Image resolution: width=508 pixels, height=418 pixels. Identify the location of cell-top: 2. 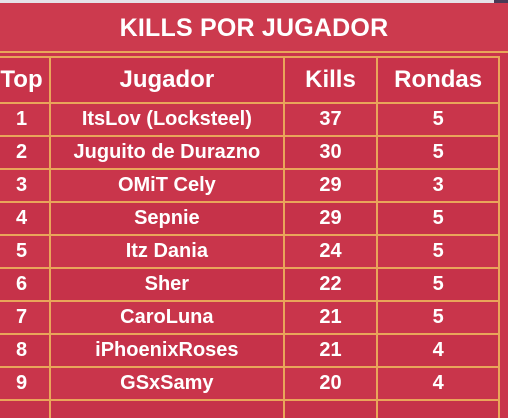
(26, 152).